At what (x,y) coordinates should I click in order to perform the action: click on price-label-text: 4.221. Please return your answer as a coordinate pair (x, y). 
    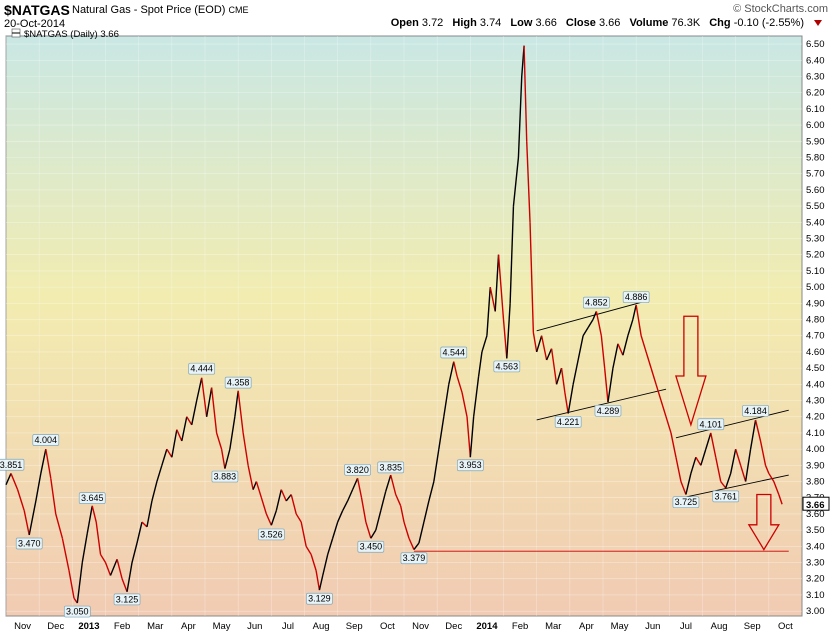
    Looking at the image, I should click on (568, 422).